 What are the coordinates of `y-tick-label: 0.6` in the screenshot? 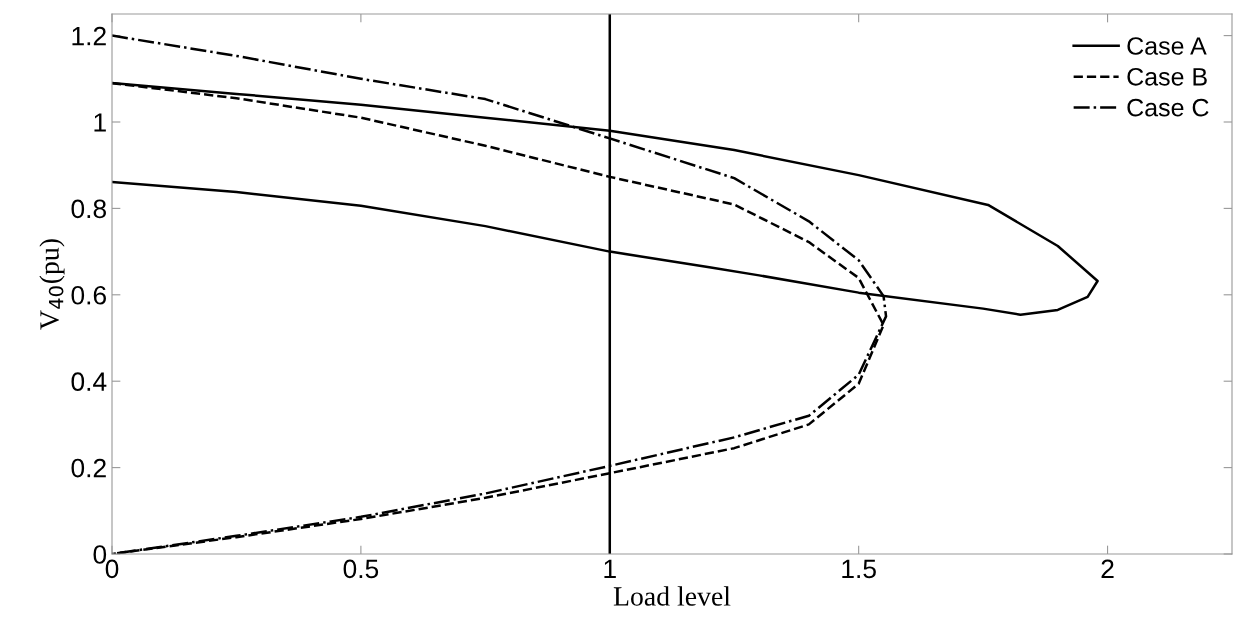 It's located at (88, 295).